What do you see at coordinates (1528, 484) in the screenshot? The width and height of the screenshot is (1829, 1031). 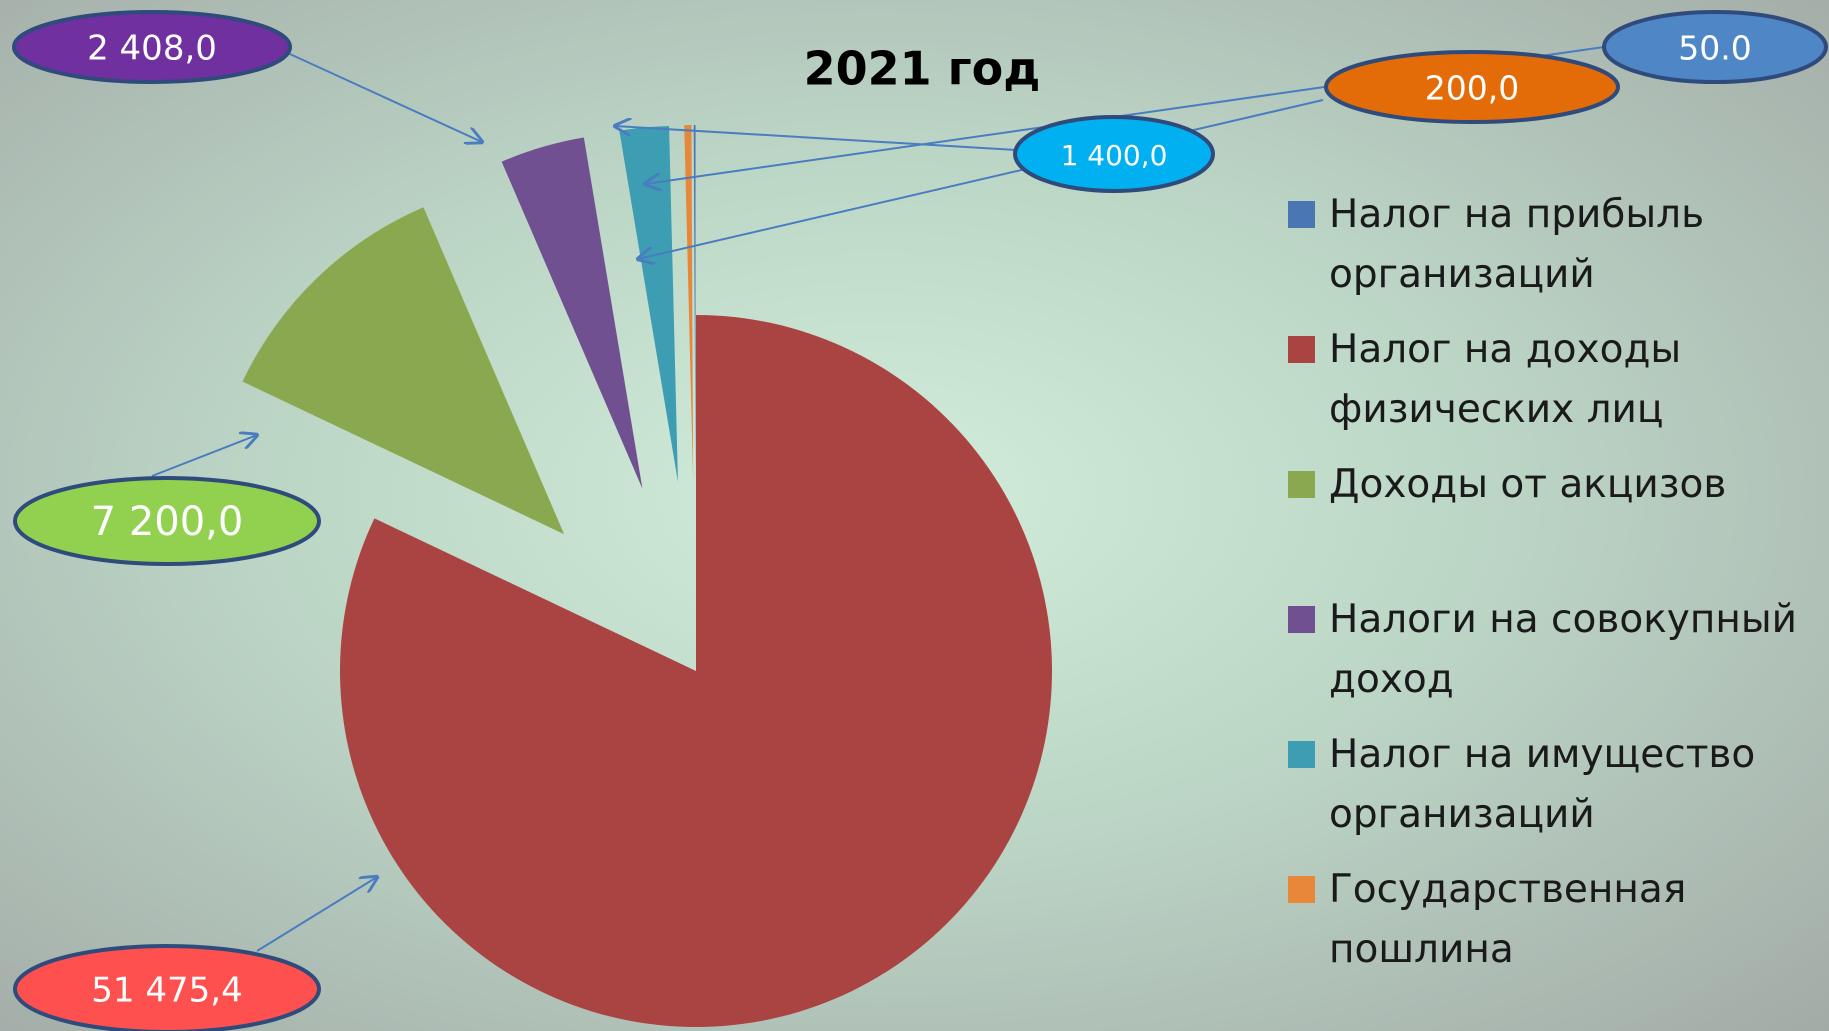 I see `legend-label: Доходы от акцизов` at bounding box center [1528, 484].